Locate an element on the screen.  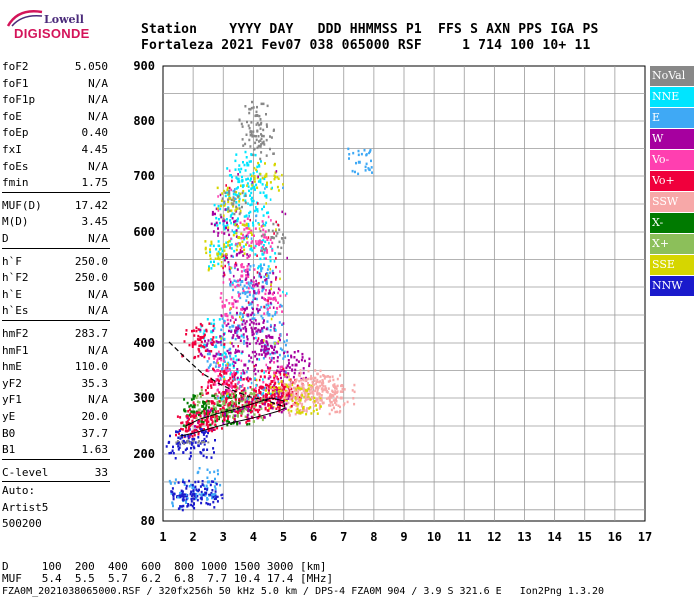
legend-item-vo-: Vo- is located at coordinates (672, 160).